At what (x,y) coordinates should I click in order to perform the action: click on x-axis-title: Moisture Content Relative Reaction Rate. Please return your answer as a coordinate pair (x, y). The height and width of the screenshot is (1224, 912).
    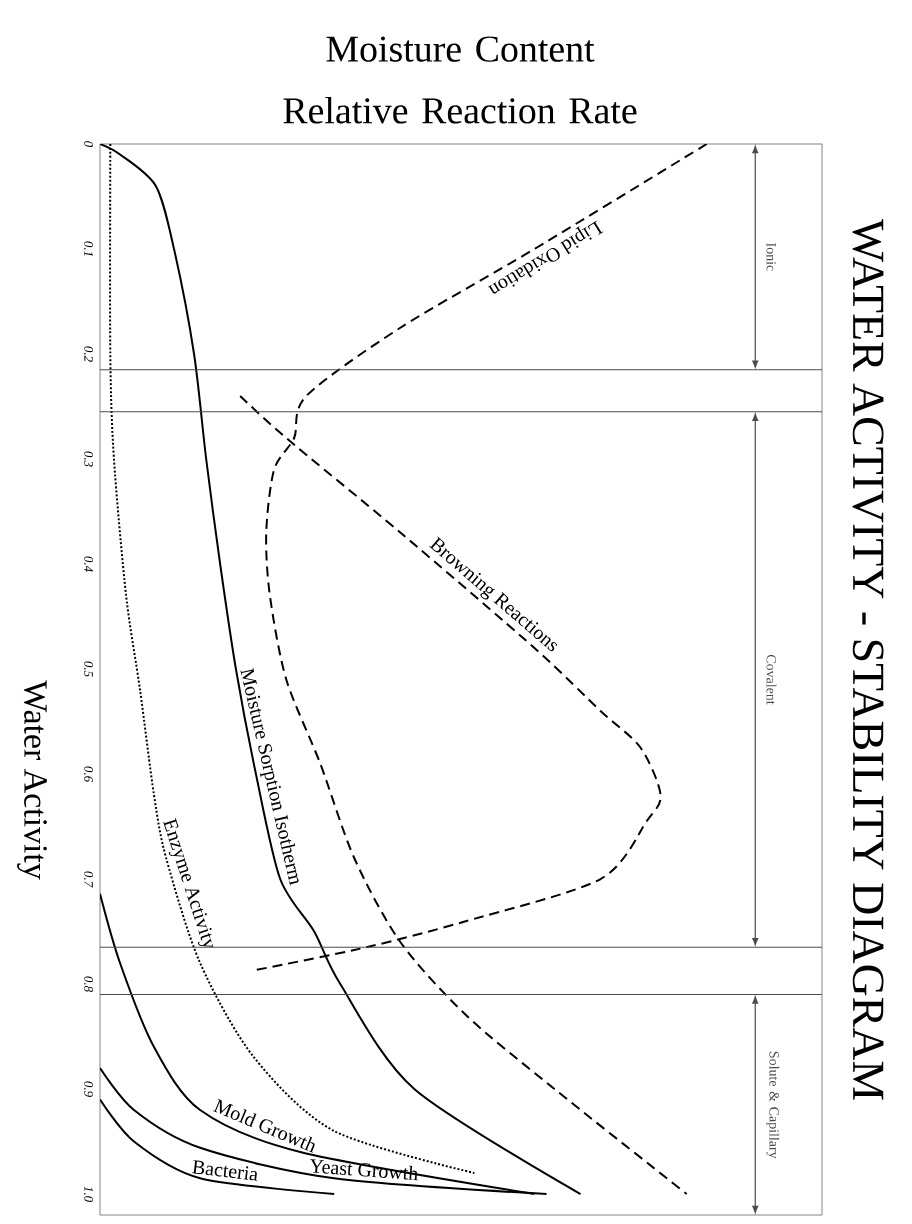
    Looking at the image, I should click on (460, 80).